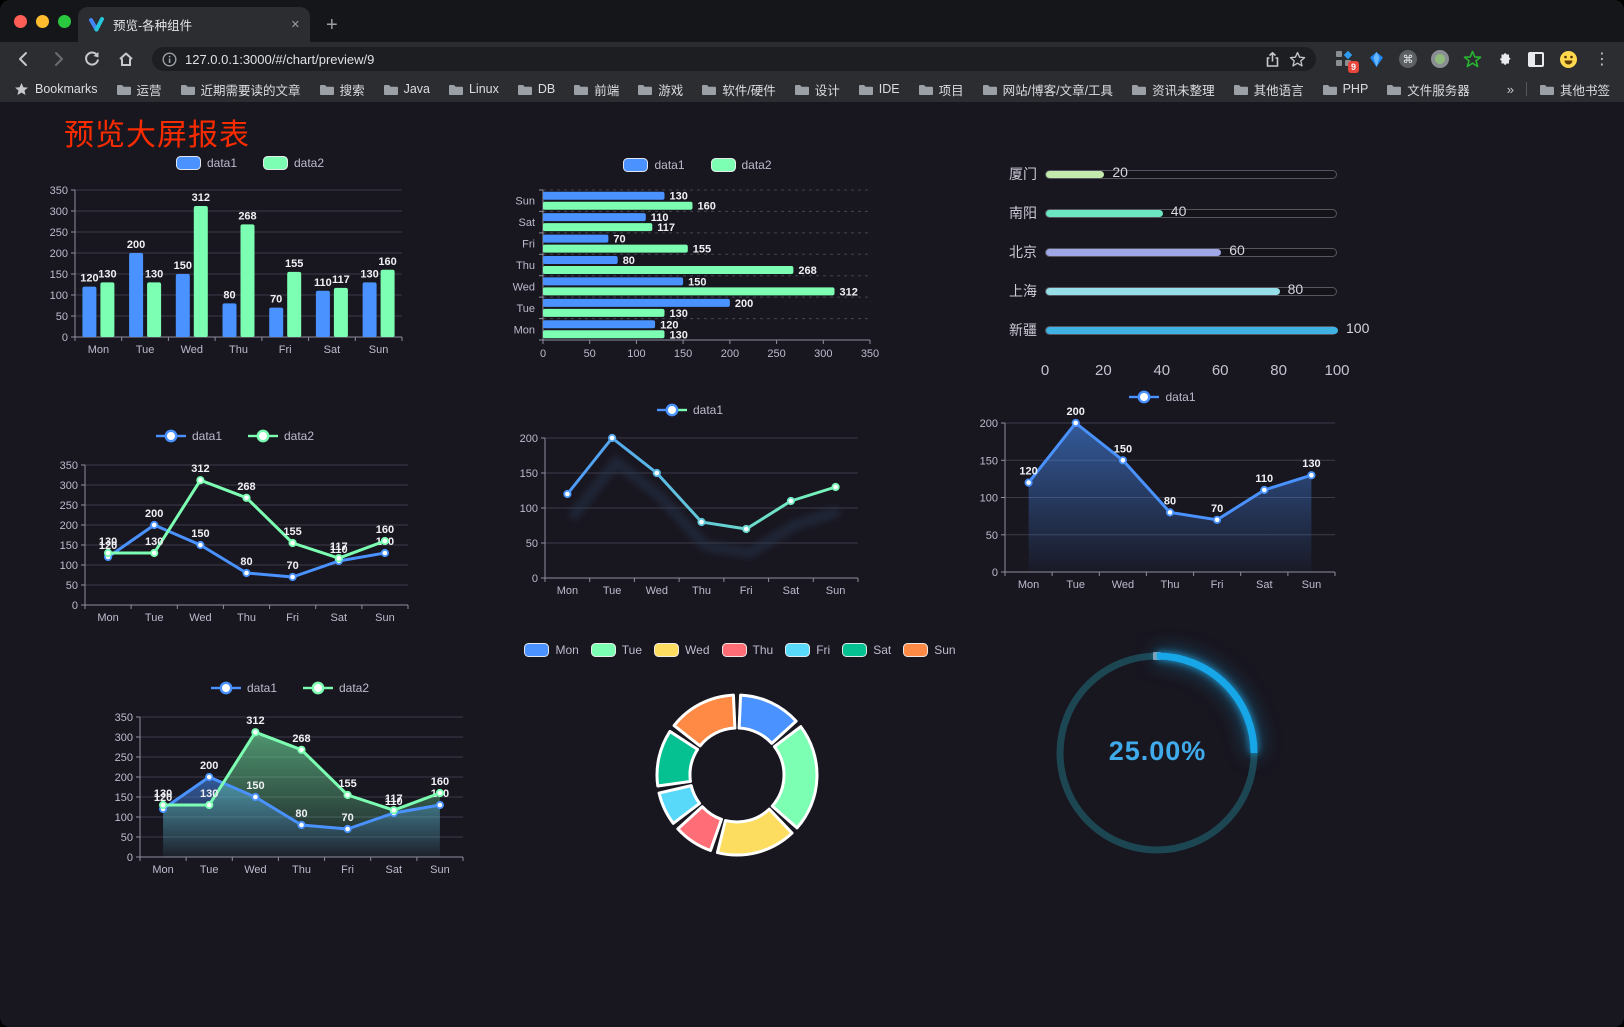 The image size is (1624, 1027). I want to click on bookmark-folder-网站/博客/文章/工具: 网站/博客/文章/工具, so click(1047, 89).